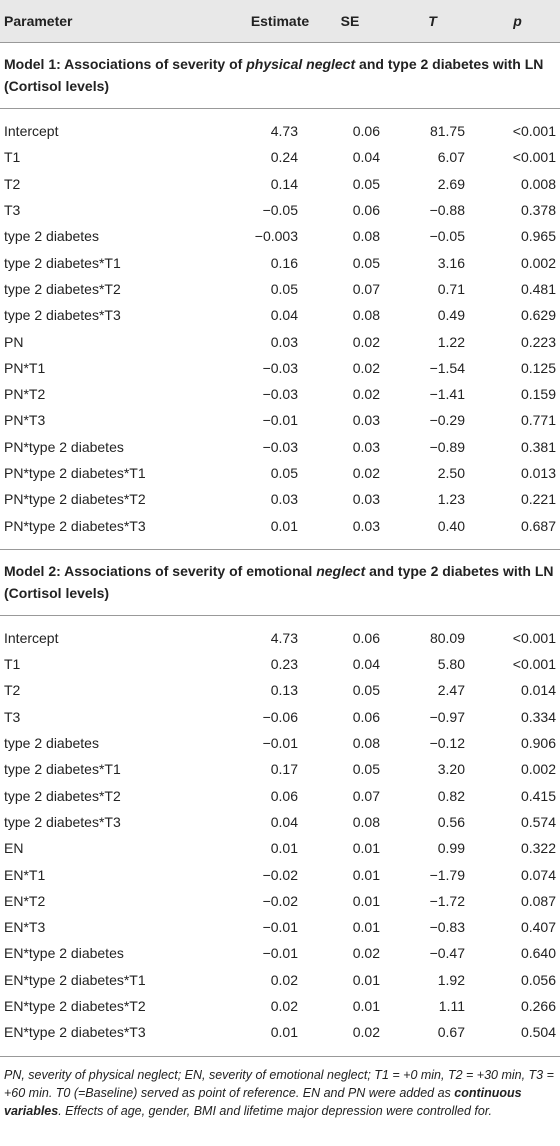 This screenshot has height=1146, width=560. Describe the element at coordinates (447, 420) in the screenshot. I see `table-cell: −0.29` at that location.